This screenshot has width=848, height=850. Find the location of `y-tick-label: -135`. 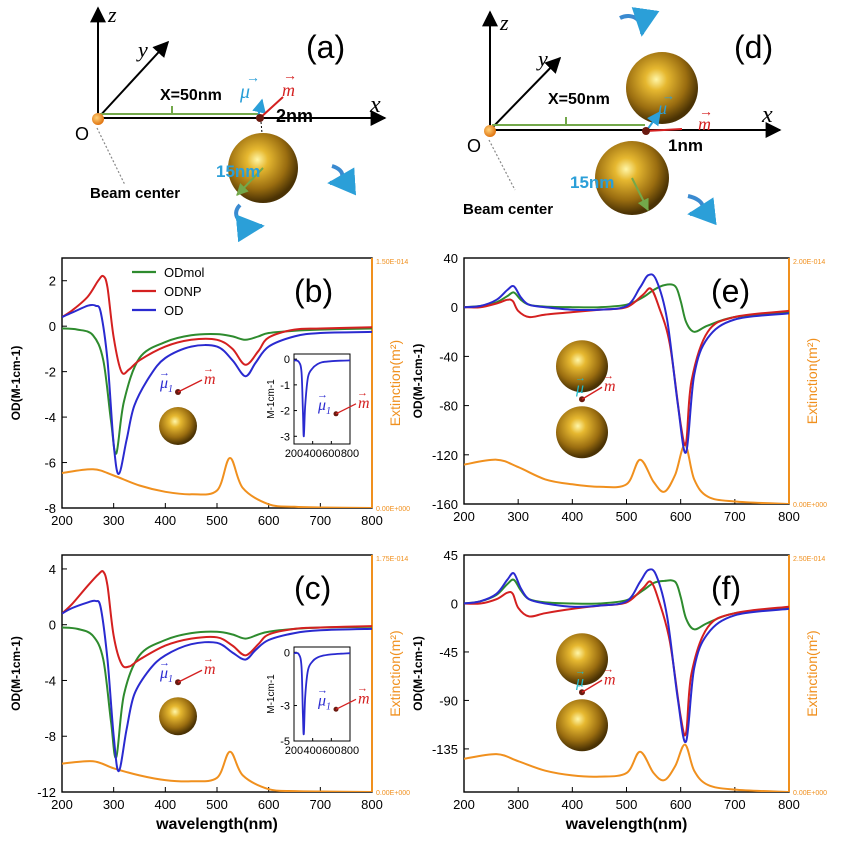

y-tick-label: -135 is located at coordinates (445, 749).